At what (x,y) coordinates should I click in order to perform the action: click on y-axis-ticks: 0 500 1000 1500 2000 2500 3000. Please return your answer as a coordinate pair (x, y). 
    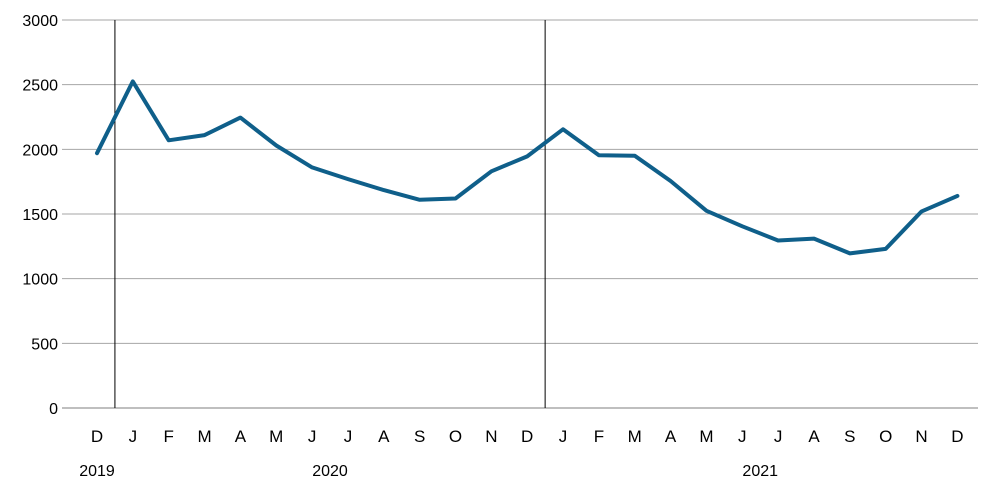
    Looking at the image, I should click on (40, 215).